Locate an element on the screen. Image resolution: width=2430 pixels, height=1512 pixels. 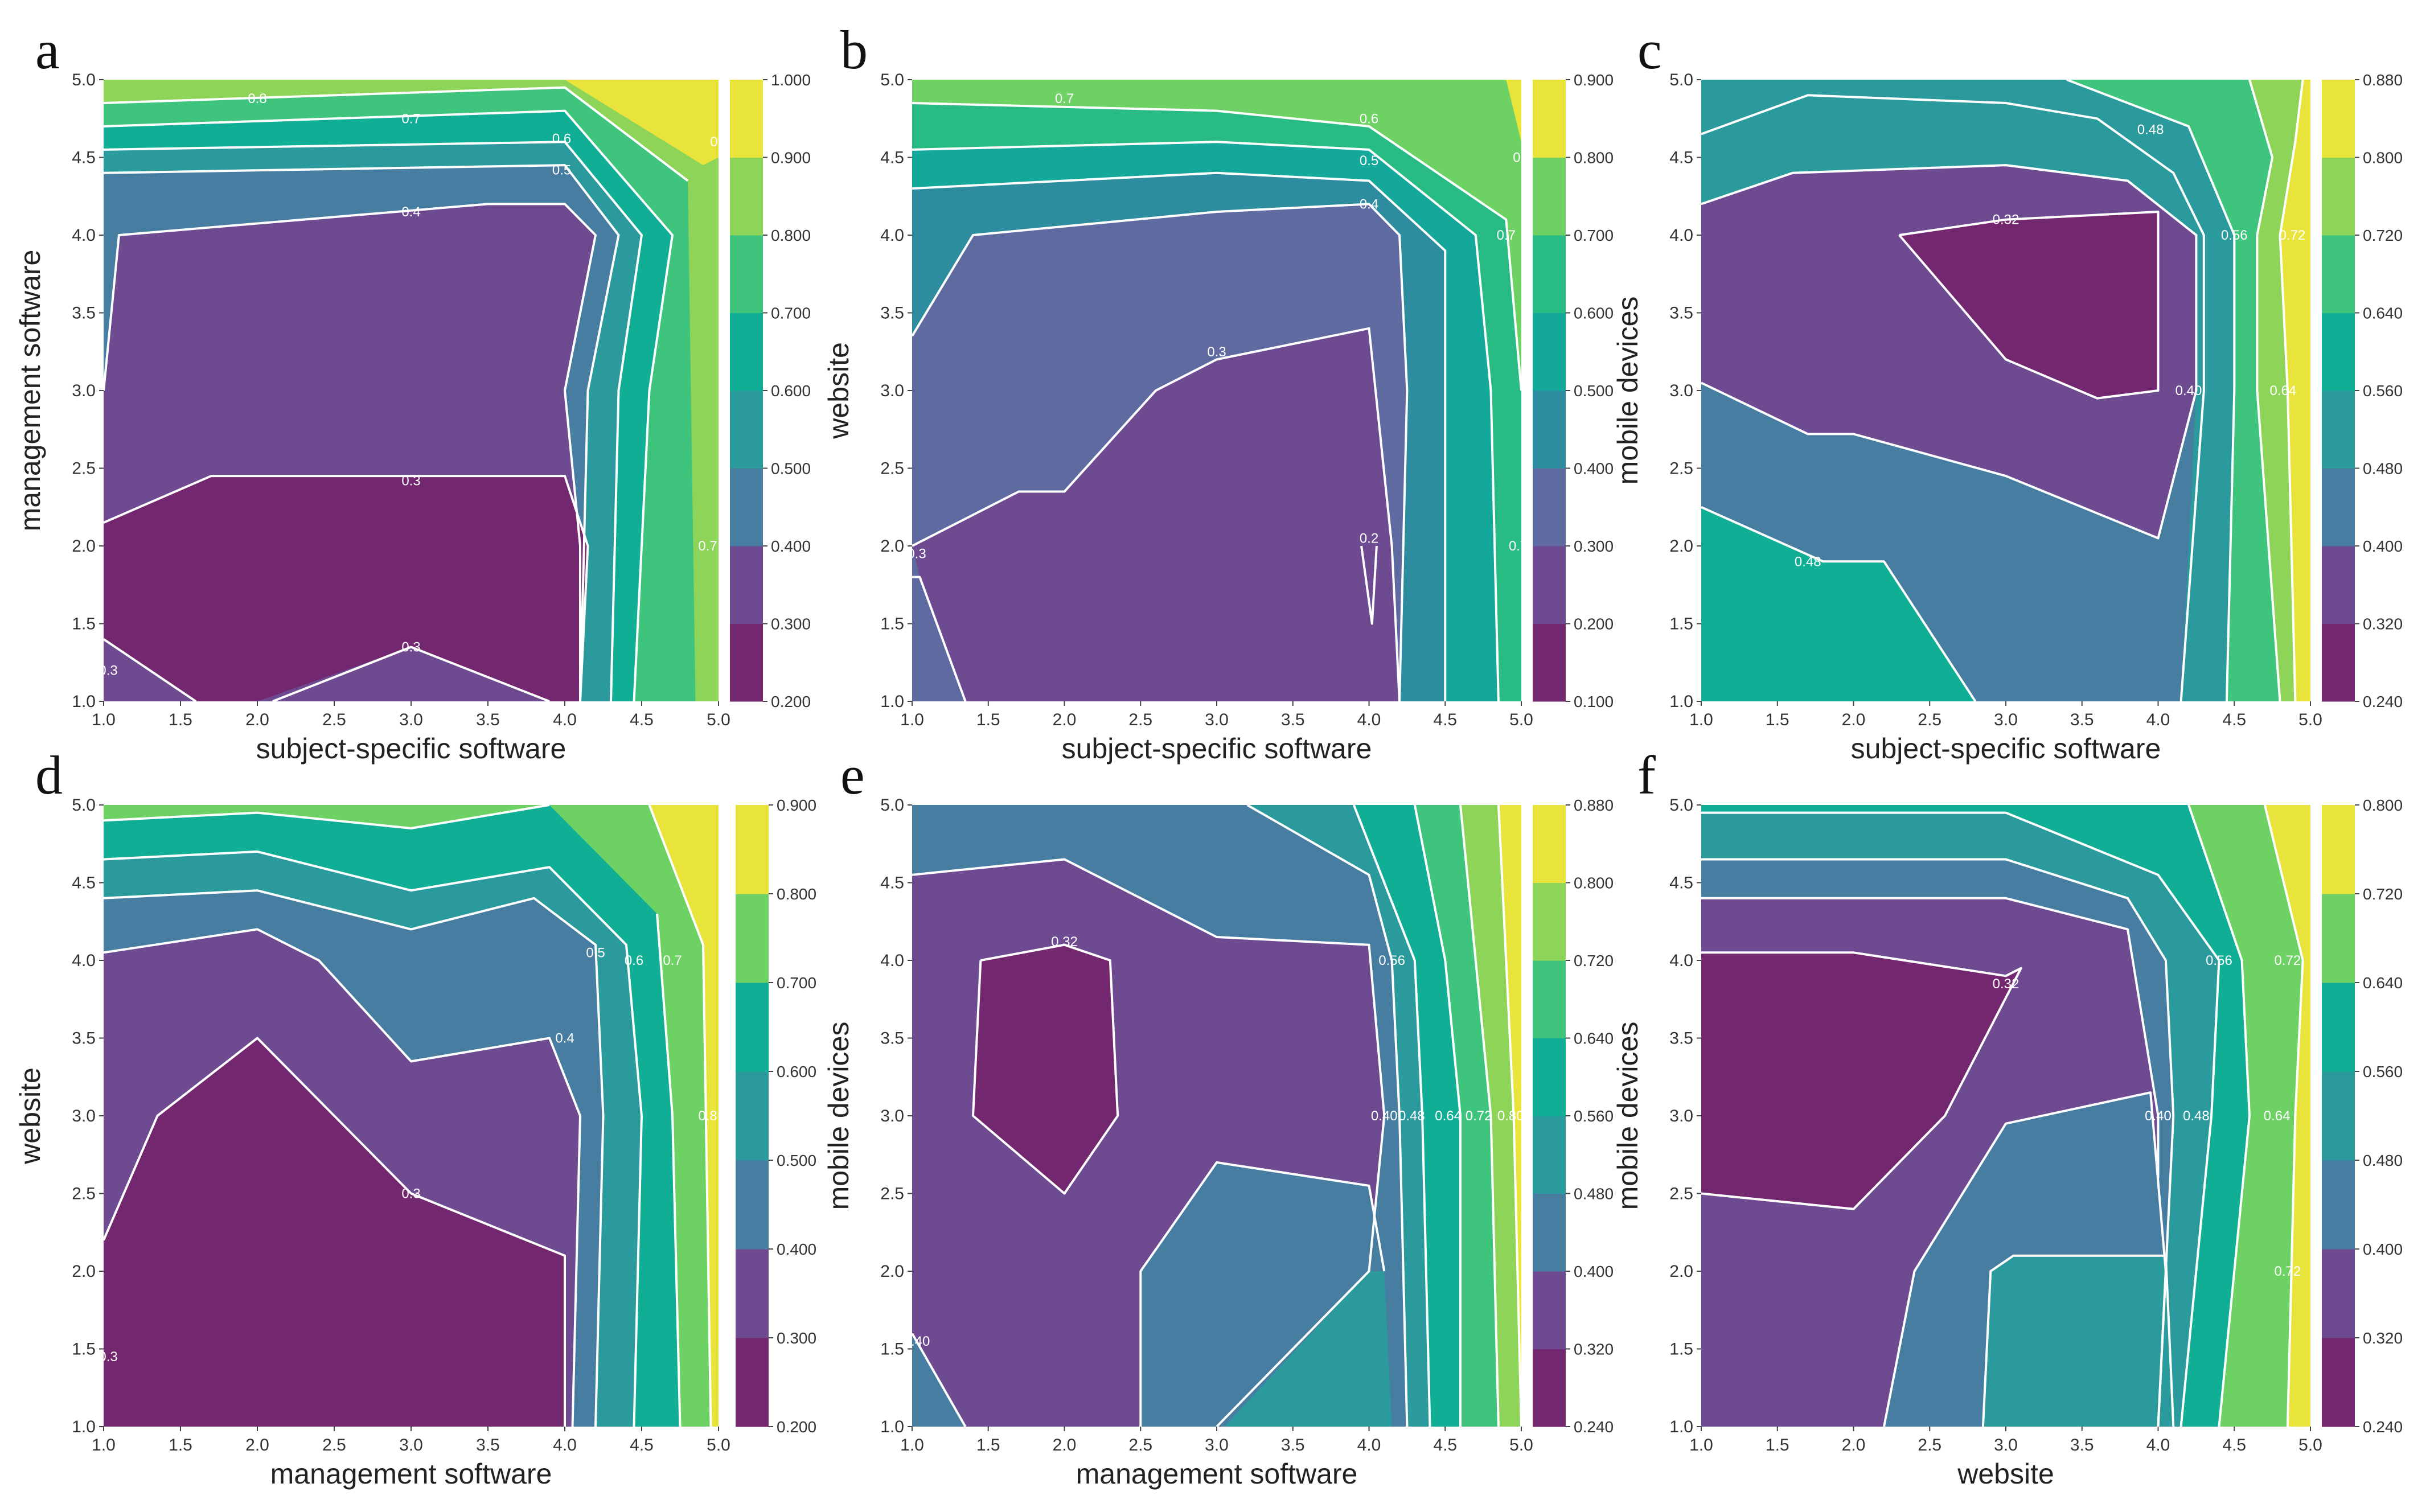
x-tick-label-e-2: 2.0 is located at coordinates (1065, 1445).